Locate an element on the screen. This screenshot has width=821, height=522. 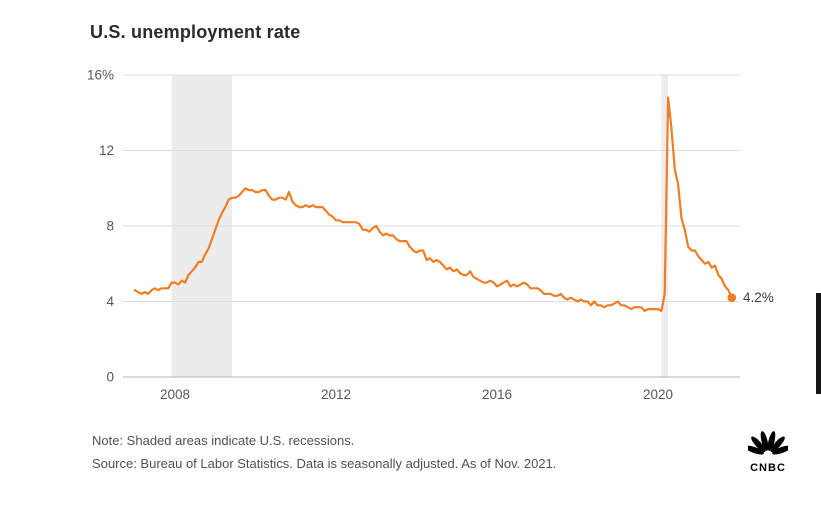
y-tick-label: 8 is located at coordinates (110, 226).